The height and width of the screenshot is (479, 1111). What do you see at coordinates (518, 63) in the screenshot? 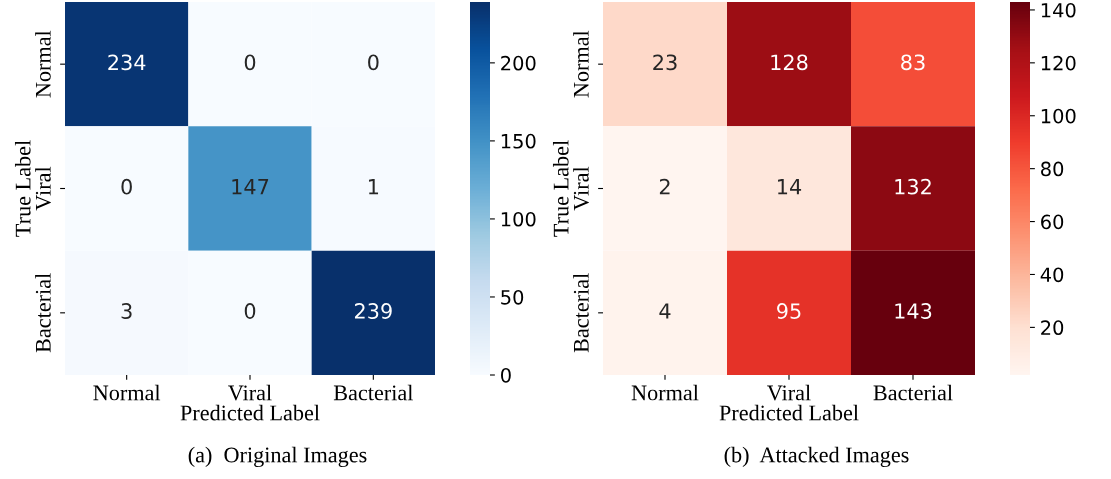
I see `color-bar-label: 200` at bounding box center [518, 63].